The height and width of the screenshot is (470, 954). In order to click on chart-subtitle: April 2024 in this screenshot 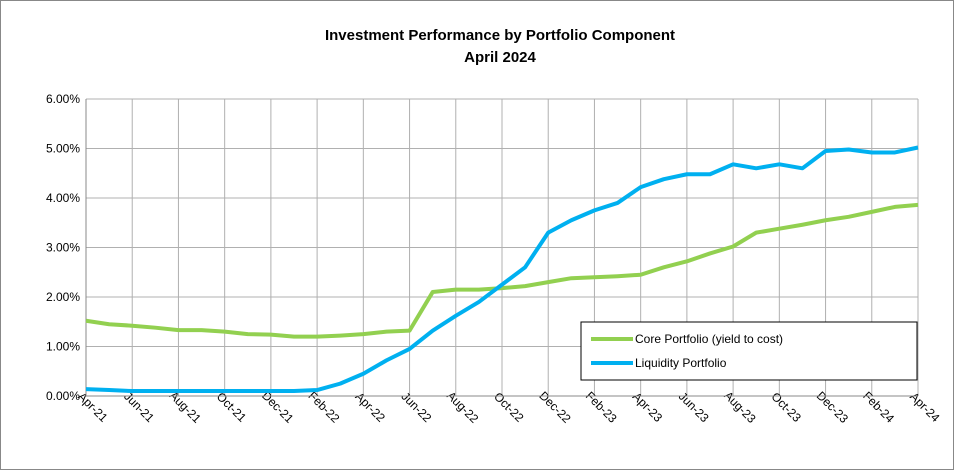, I will do `click(500, 57)`.